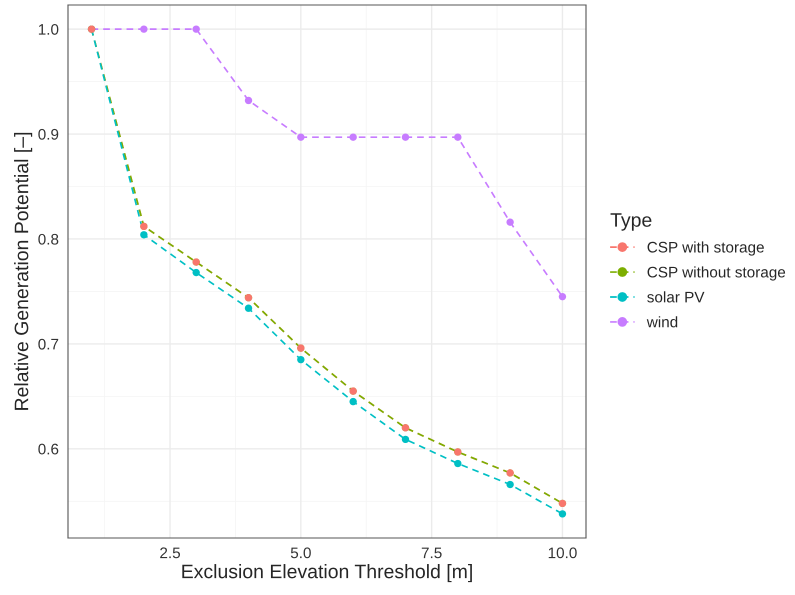  What do you see at coordinates (631, 222) in the screenshot?
I see `legend-title: Type` at bounding box center [631, 222].